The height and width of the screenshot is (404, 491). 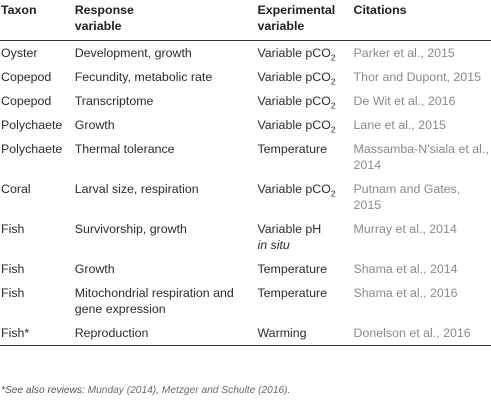 What do you see at coordinates (111, 333) in the screenshot?
I see `cell-response-variable: Reproduction` at bounding box center [111, 333].